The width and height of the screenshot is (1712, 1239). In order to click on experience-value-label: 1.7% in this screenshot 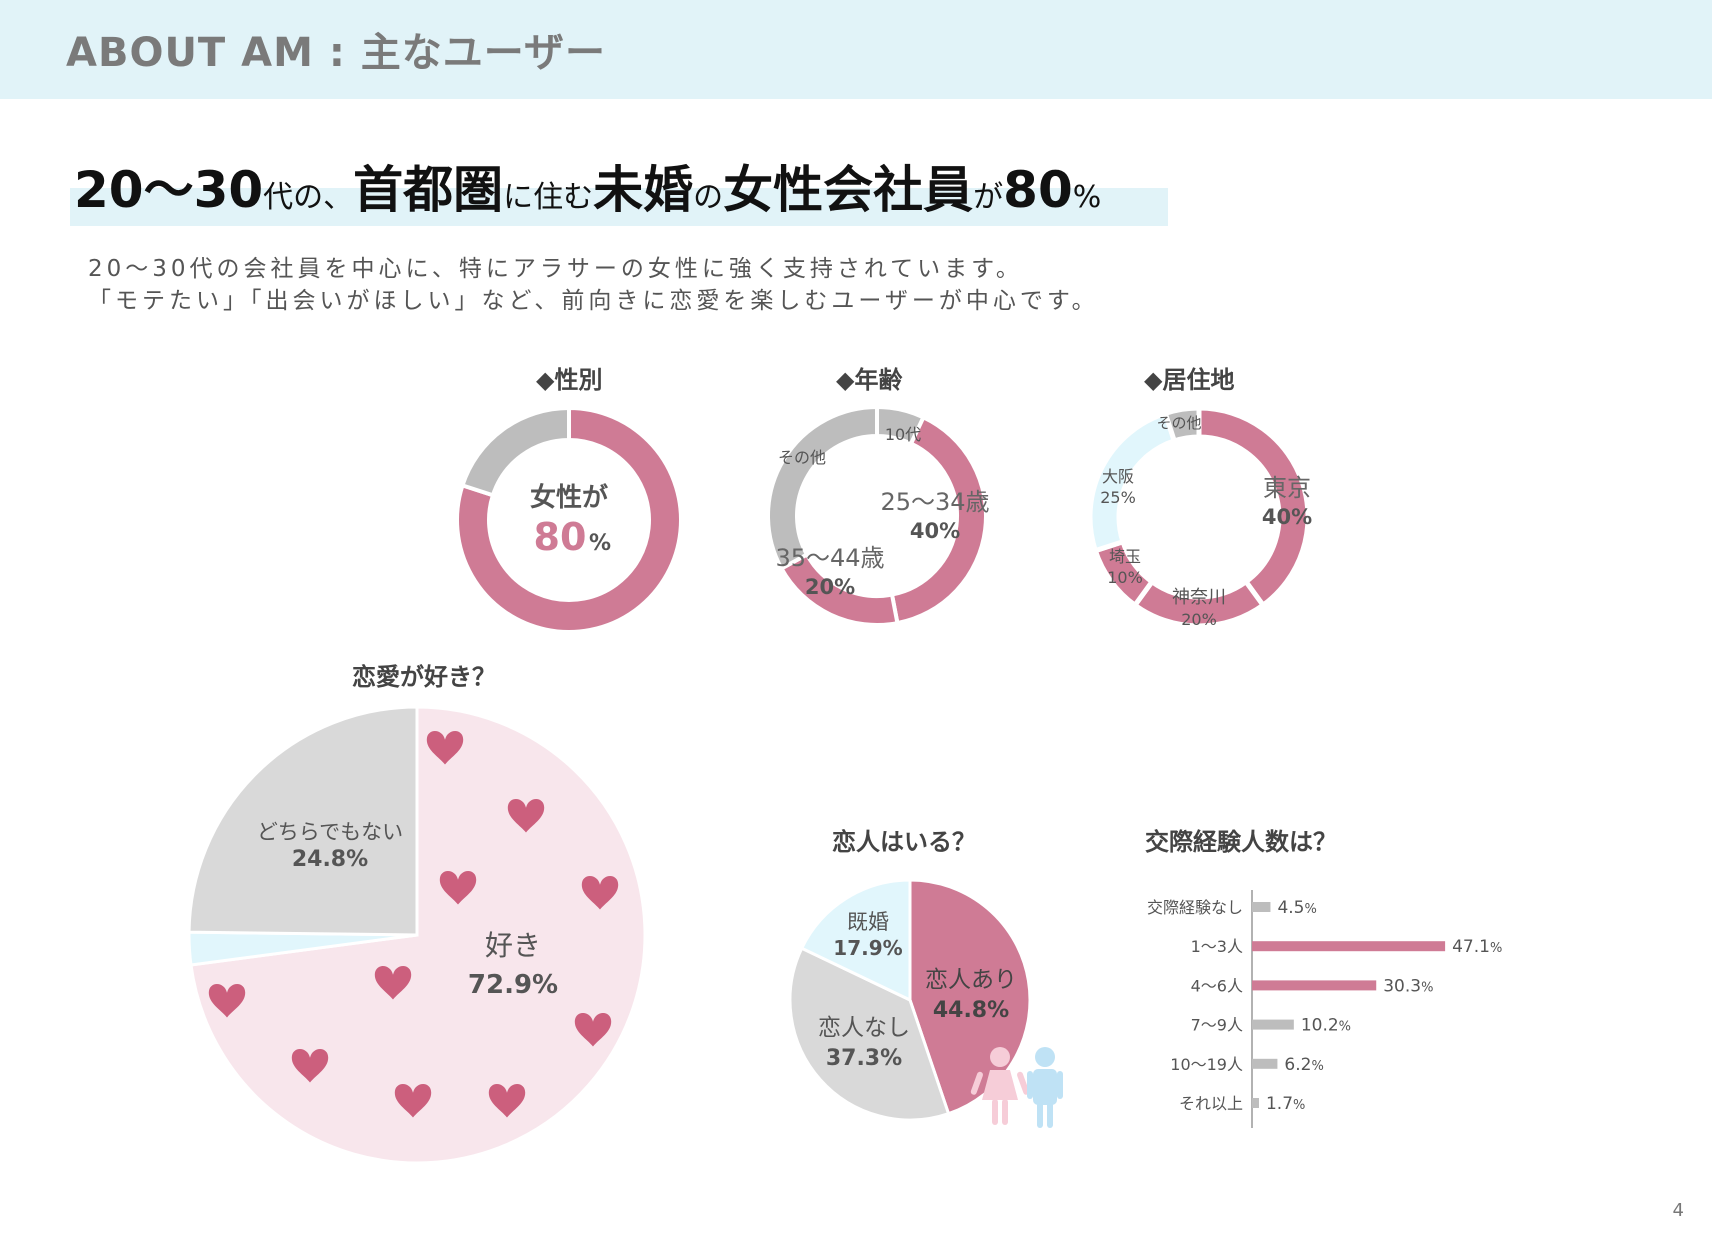, I will do `click(1285, 1104)`.